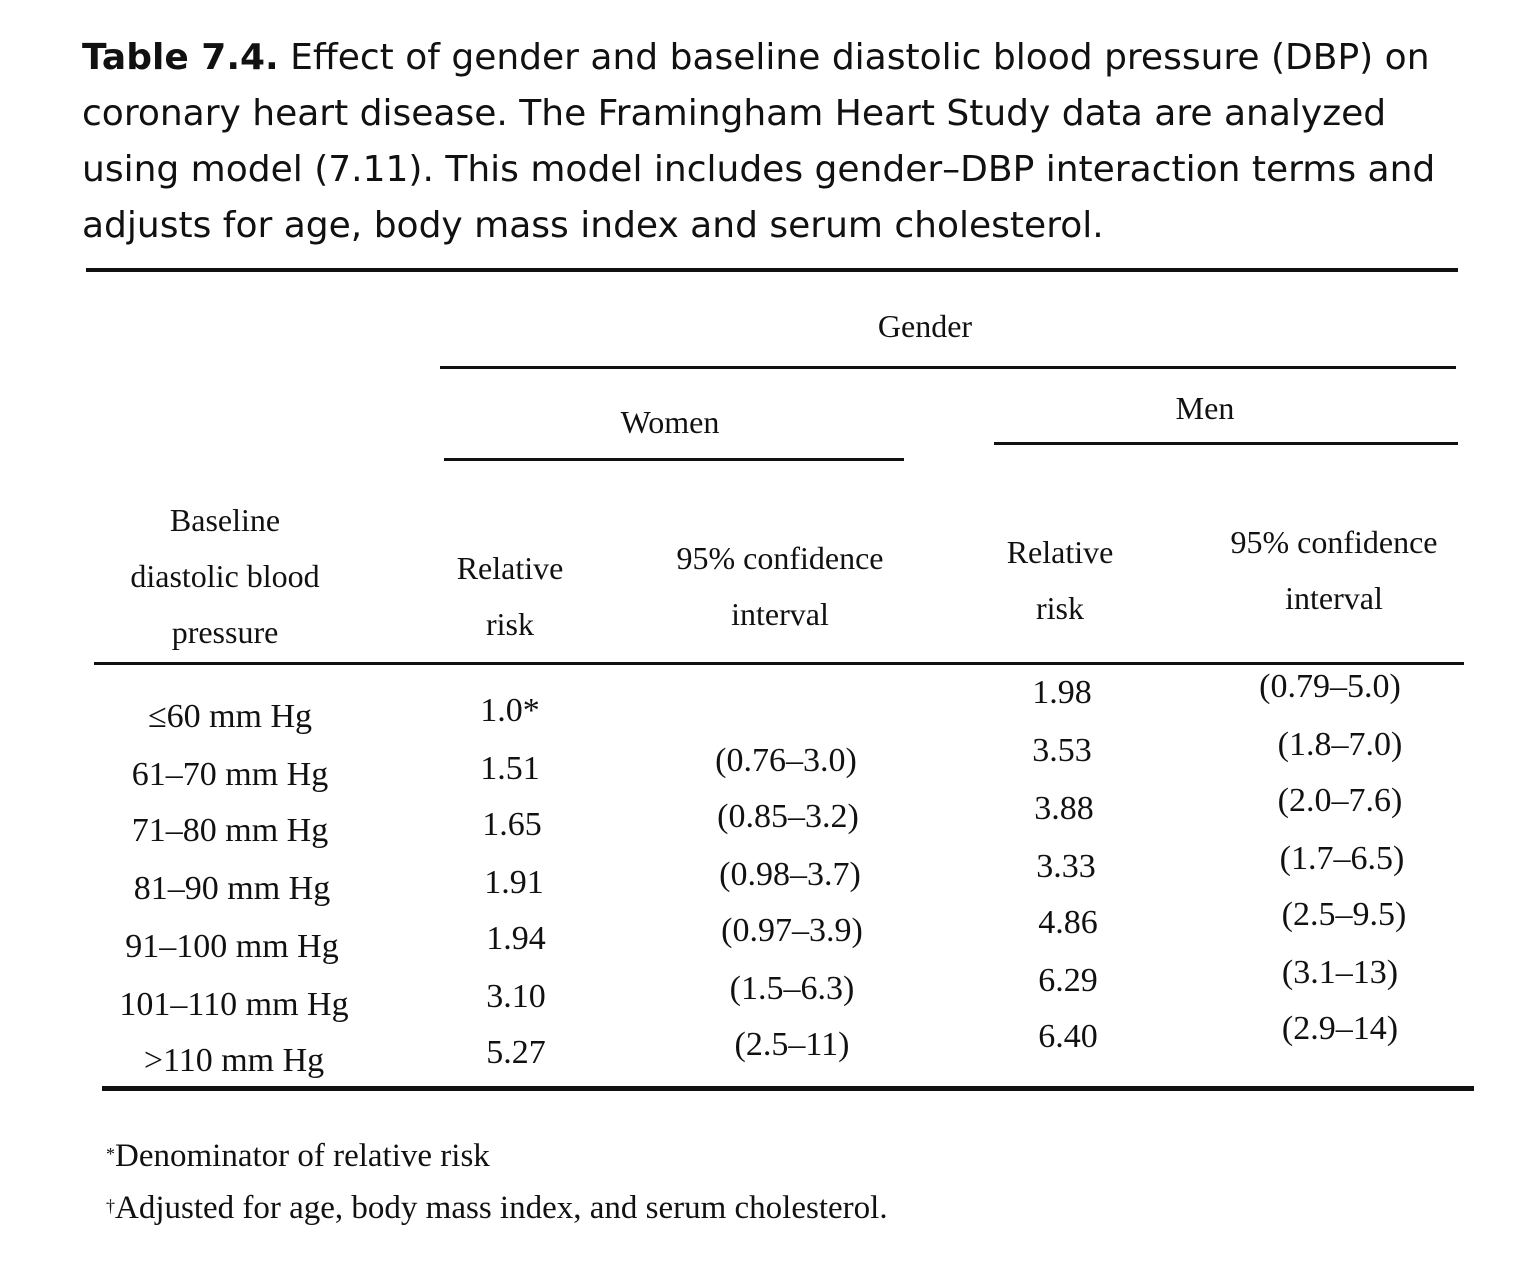 Image resolution: width=1518 pixels, height=1274 pixels. Describe the element at coordinates (948, 367) in the screenshot. I see `spanner-rule` at that location.